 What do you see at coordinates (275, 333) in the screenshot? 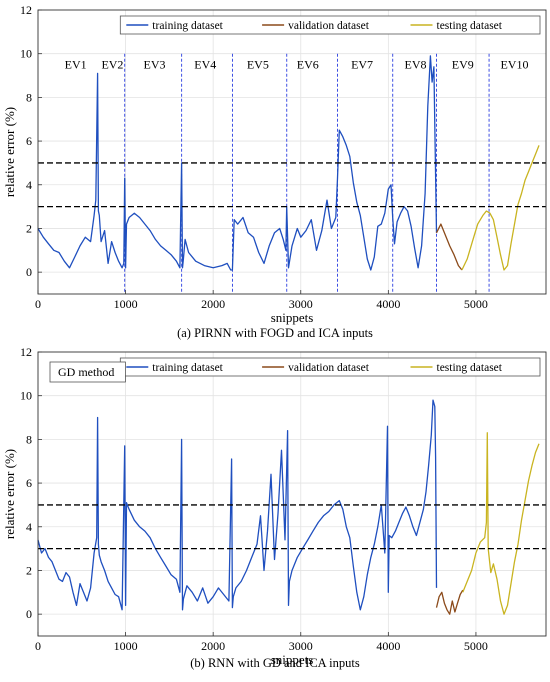
I see `caption-a: (a) PIRNN with FOGD and ICA inputs` at bounding box center [275, 333].